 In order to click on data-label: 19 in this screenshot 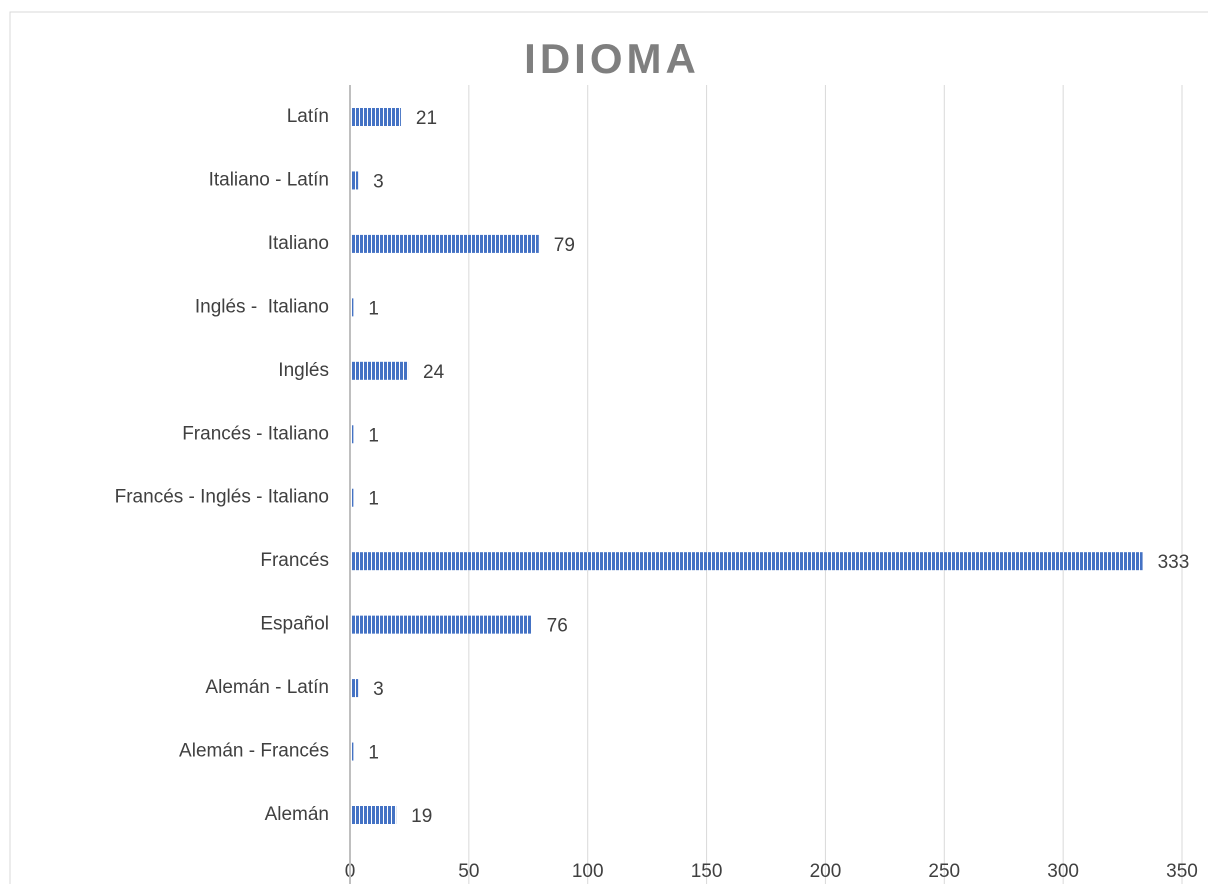, I will do `click(421, 816)`.